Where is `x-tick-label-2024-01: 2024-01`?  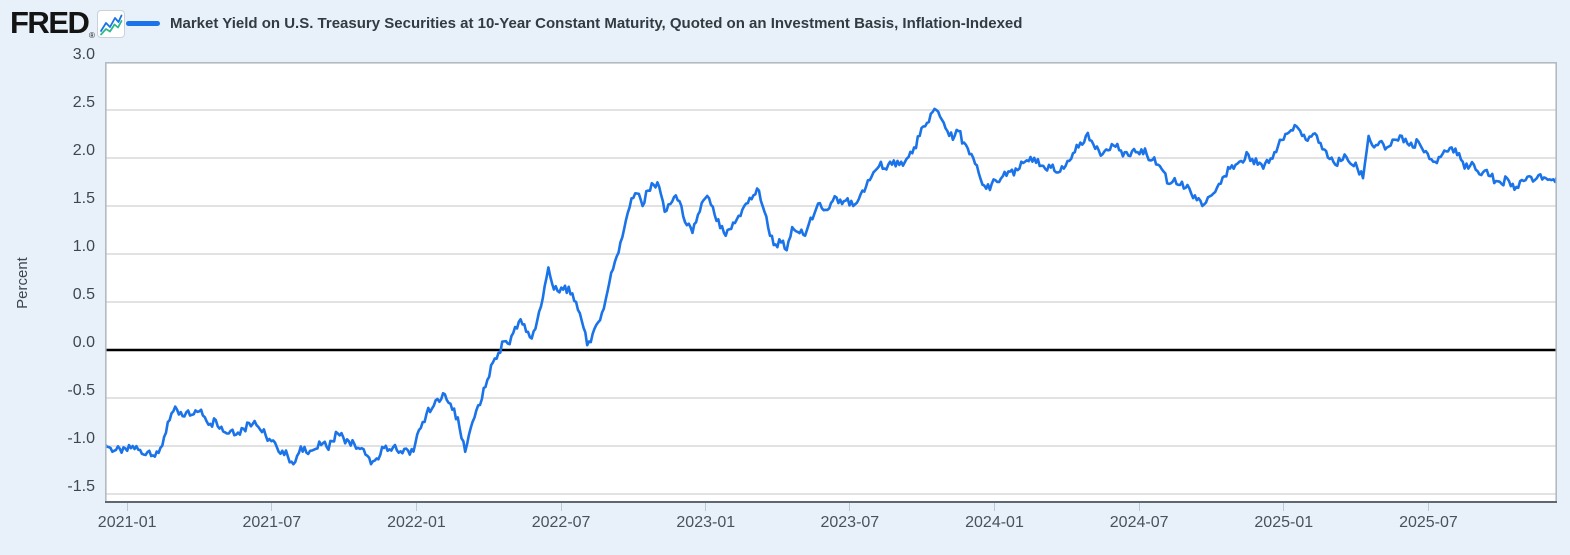
x-tick-label-2024-01: 2024-01 is located at coordinates (994, 522).